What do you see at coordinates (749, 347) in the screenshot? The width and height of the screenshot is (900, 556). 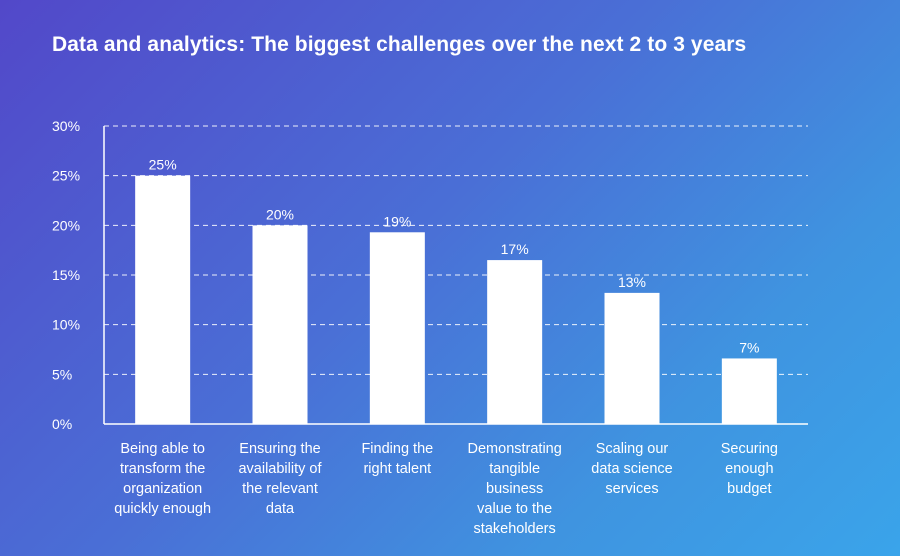 I see `data-label: 7%` at bounding box center [749, 347].